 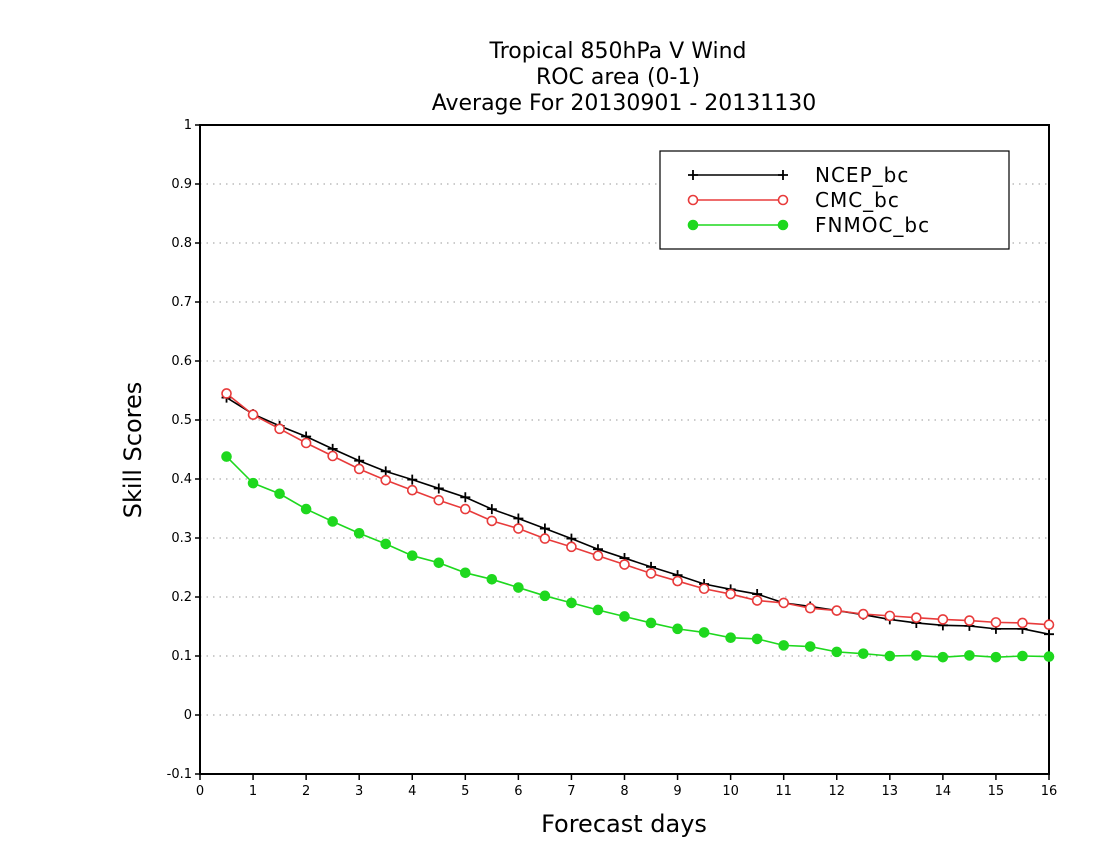 I want to click on x-tick-label: 10, so click(x=730, y=791).